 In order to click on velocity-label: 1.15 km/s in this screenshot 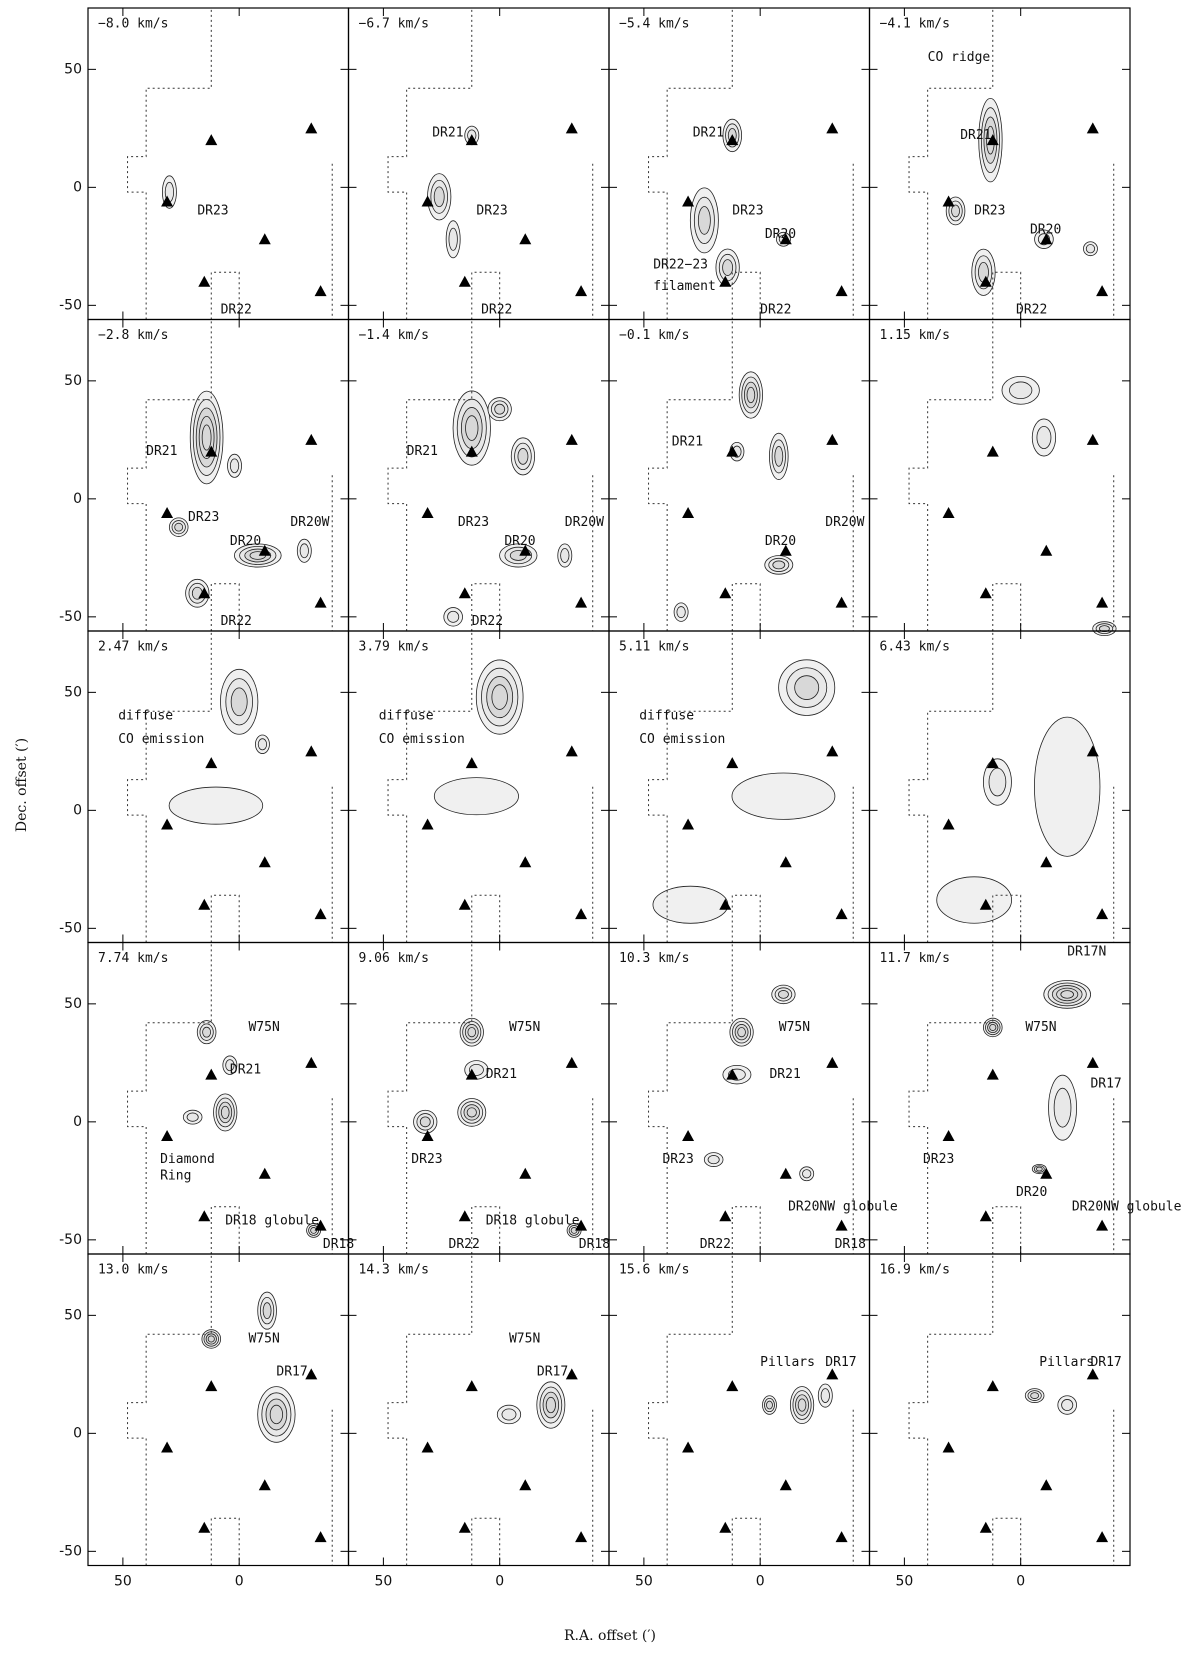, I will do `click(915, 335)`.